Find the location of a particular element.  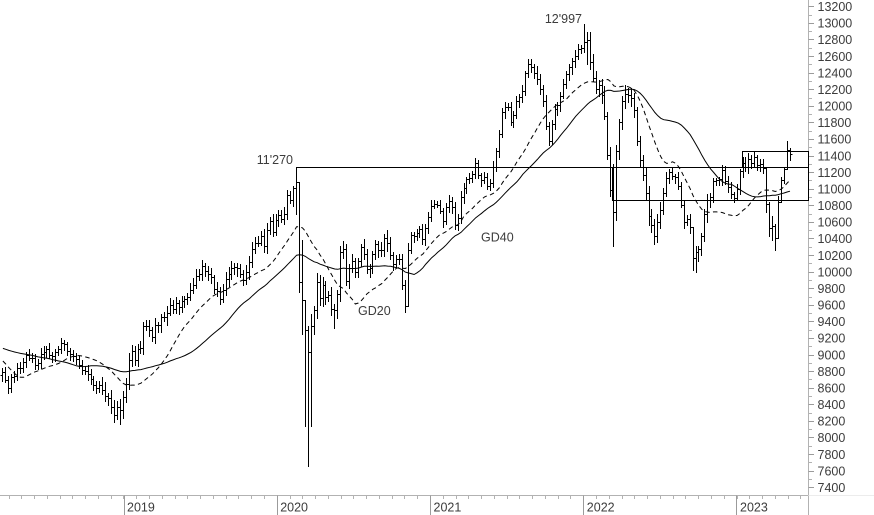

svg-text: 11400 is located at coordinates (835, 156).